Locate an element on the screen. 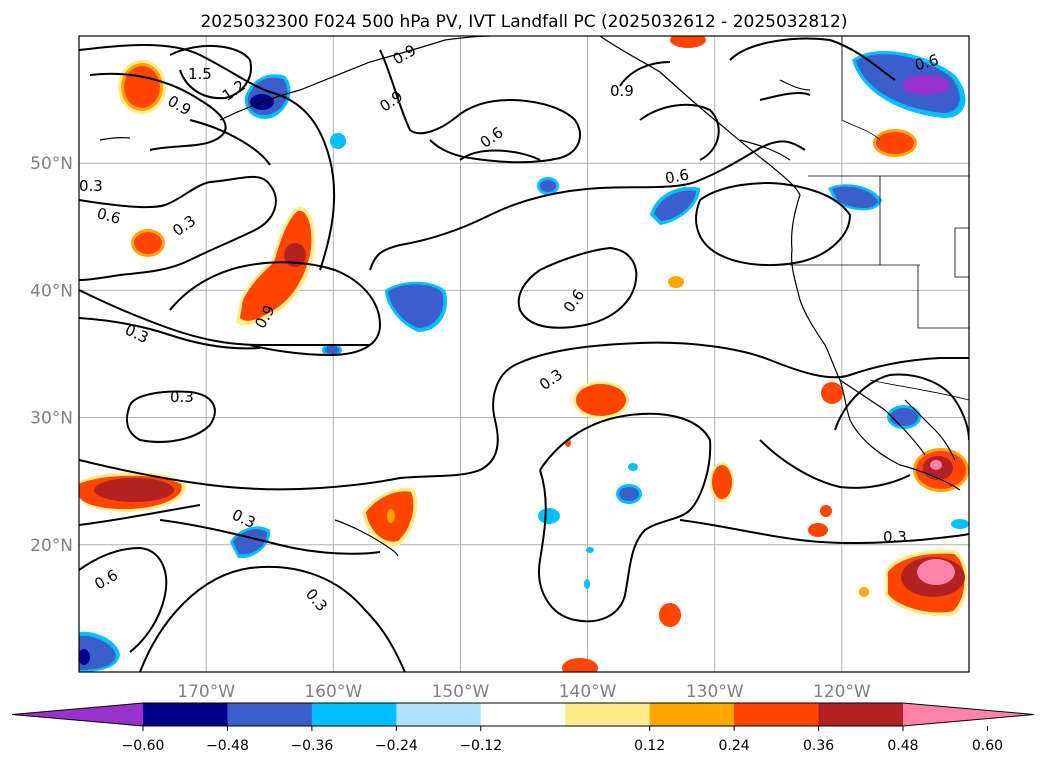 The height and width of the screenshot is (765, 1047). latitude-tick-labels: 20°N 30°N 40°N 50°N is located at coordinates (51, 355).